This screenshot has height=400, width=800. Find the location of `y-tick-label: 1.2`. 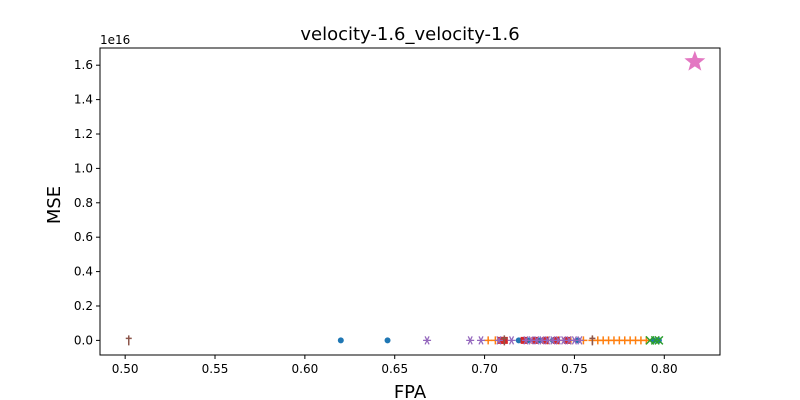

y-tick-label: 1.2 is located at coordinates (83, 134).